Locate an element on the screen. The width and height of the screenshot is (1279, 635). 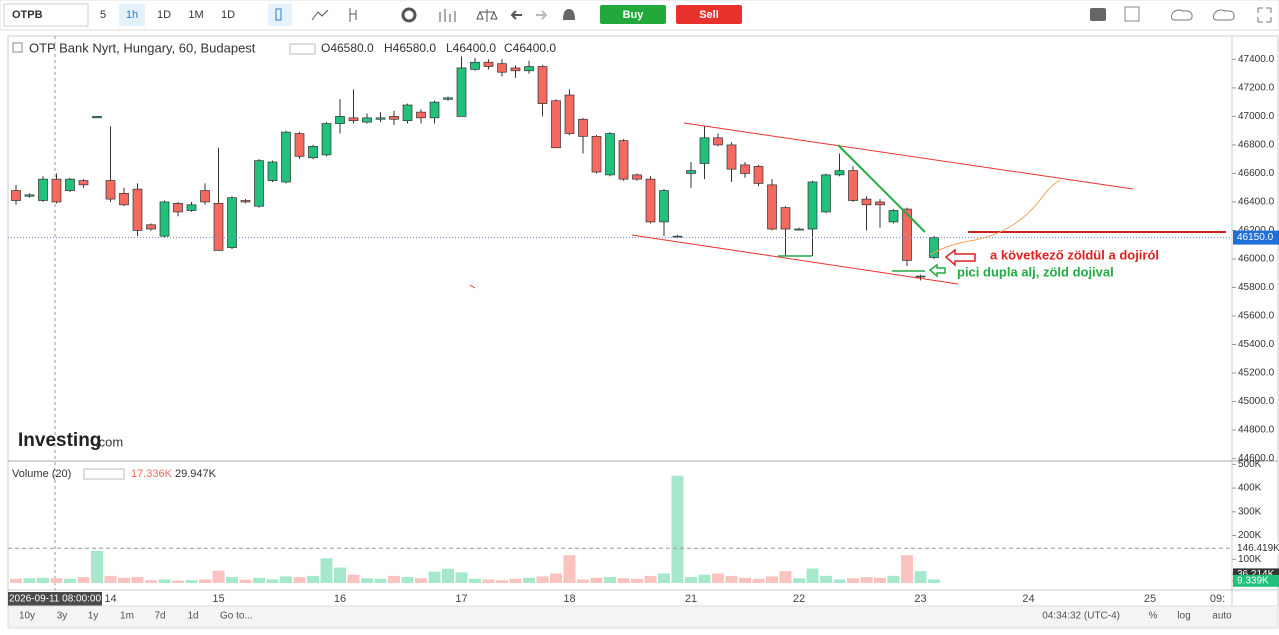
interval-button: 1M is located at coordinates (195, 15).